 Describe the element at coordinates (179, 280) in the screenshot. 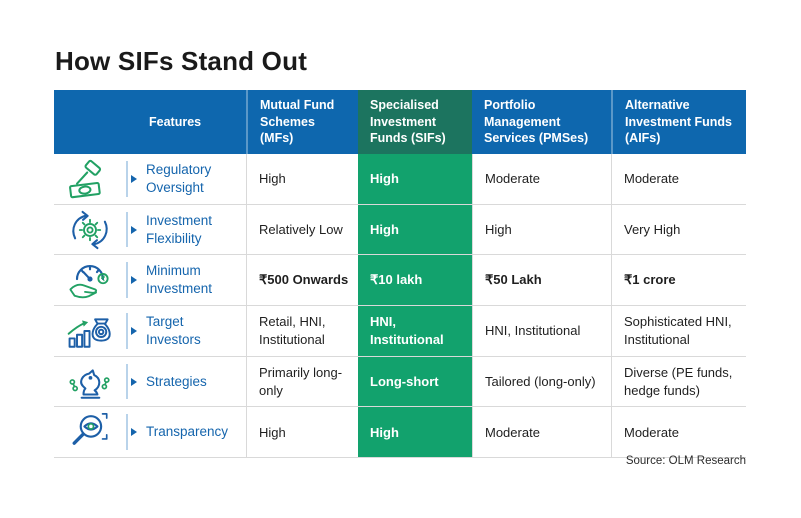

I see `feature-label: Minimum Investment` at that location.